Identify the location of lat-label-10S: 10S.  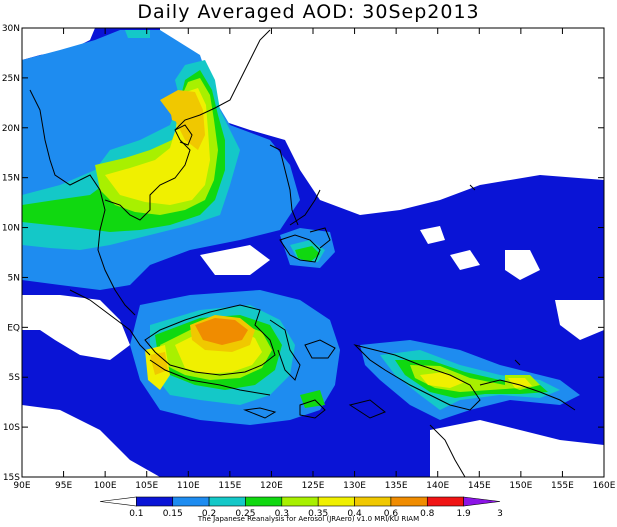
(11, 428).